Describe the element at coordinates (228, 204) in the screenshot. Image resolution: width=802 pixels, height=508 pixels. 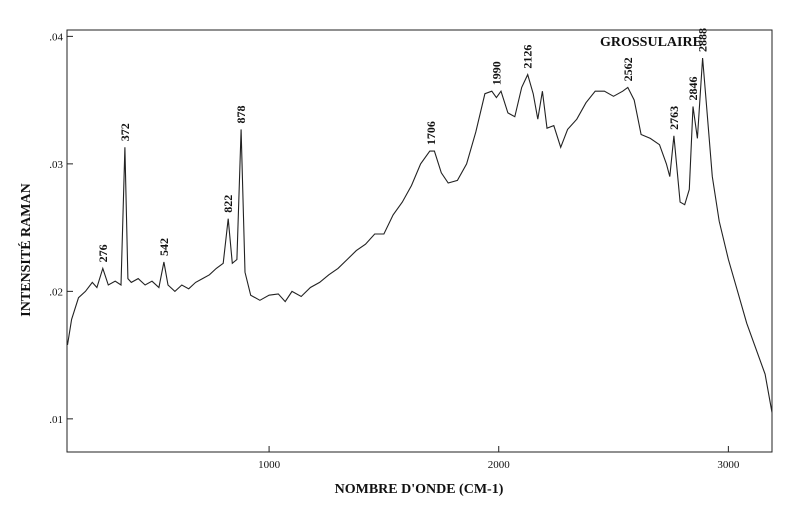
I see `peak-label: 822` at that location.